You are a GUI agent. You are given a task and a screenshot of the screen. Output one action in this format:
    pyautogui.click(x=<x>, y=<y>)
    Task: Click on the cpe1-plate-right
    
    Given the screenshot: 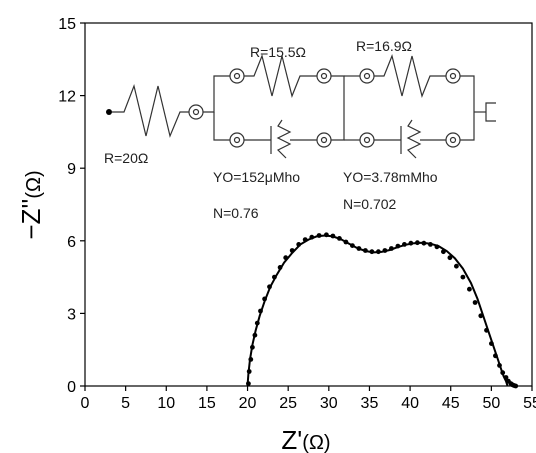 What is the action you would take?
    pyautogui.click(x=284, y=139)
    